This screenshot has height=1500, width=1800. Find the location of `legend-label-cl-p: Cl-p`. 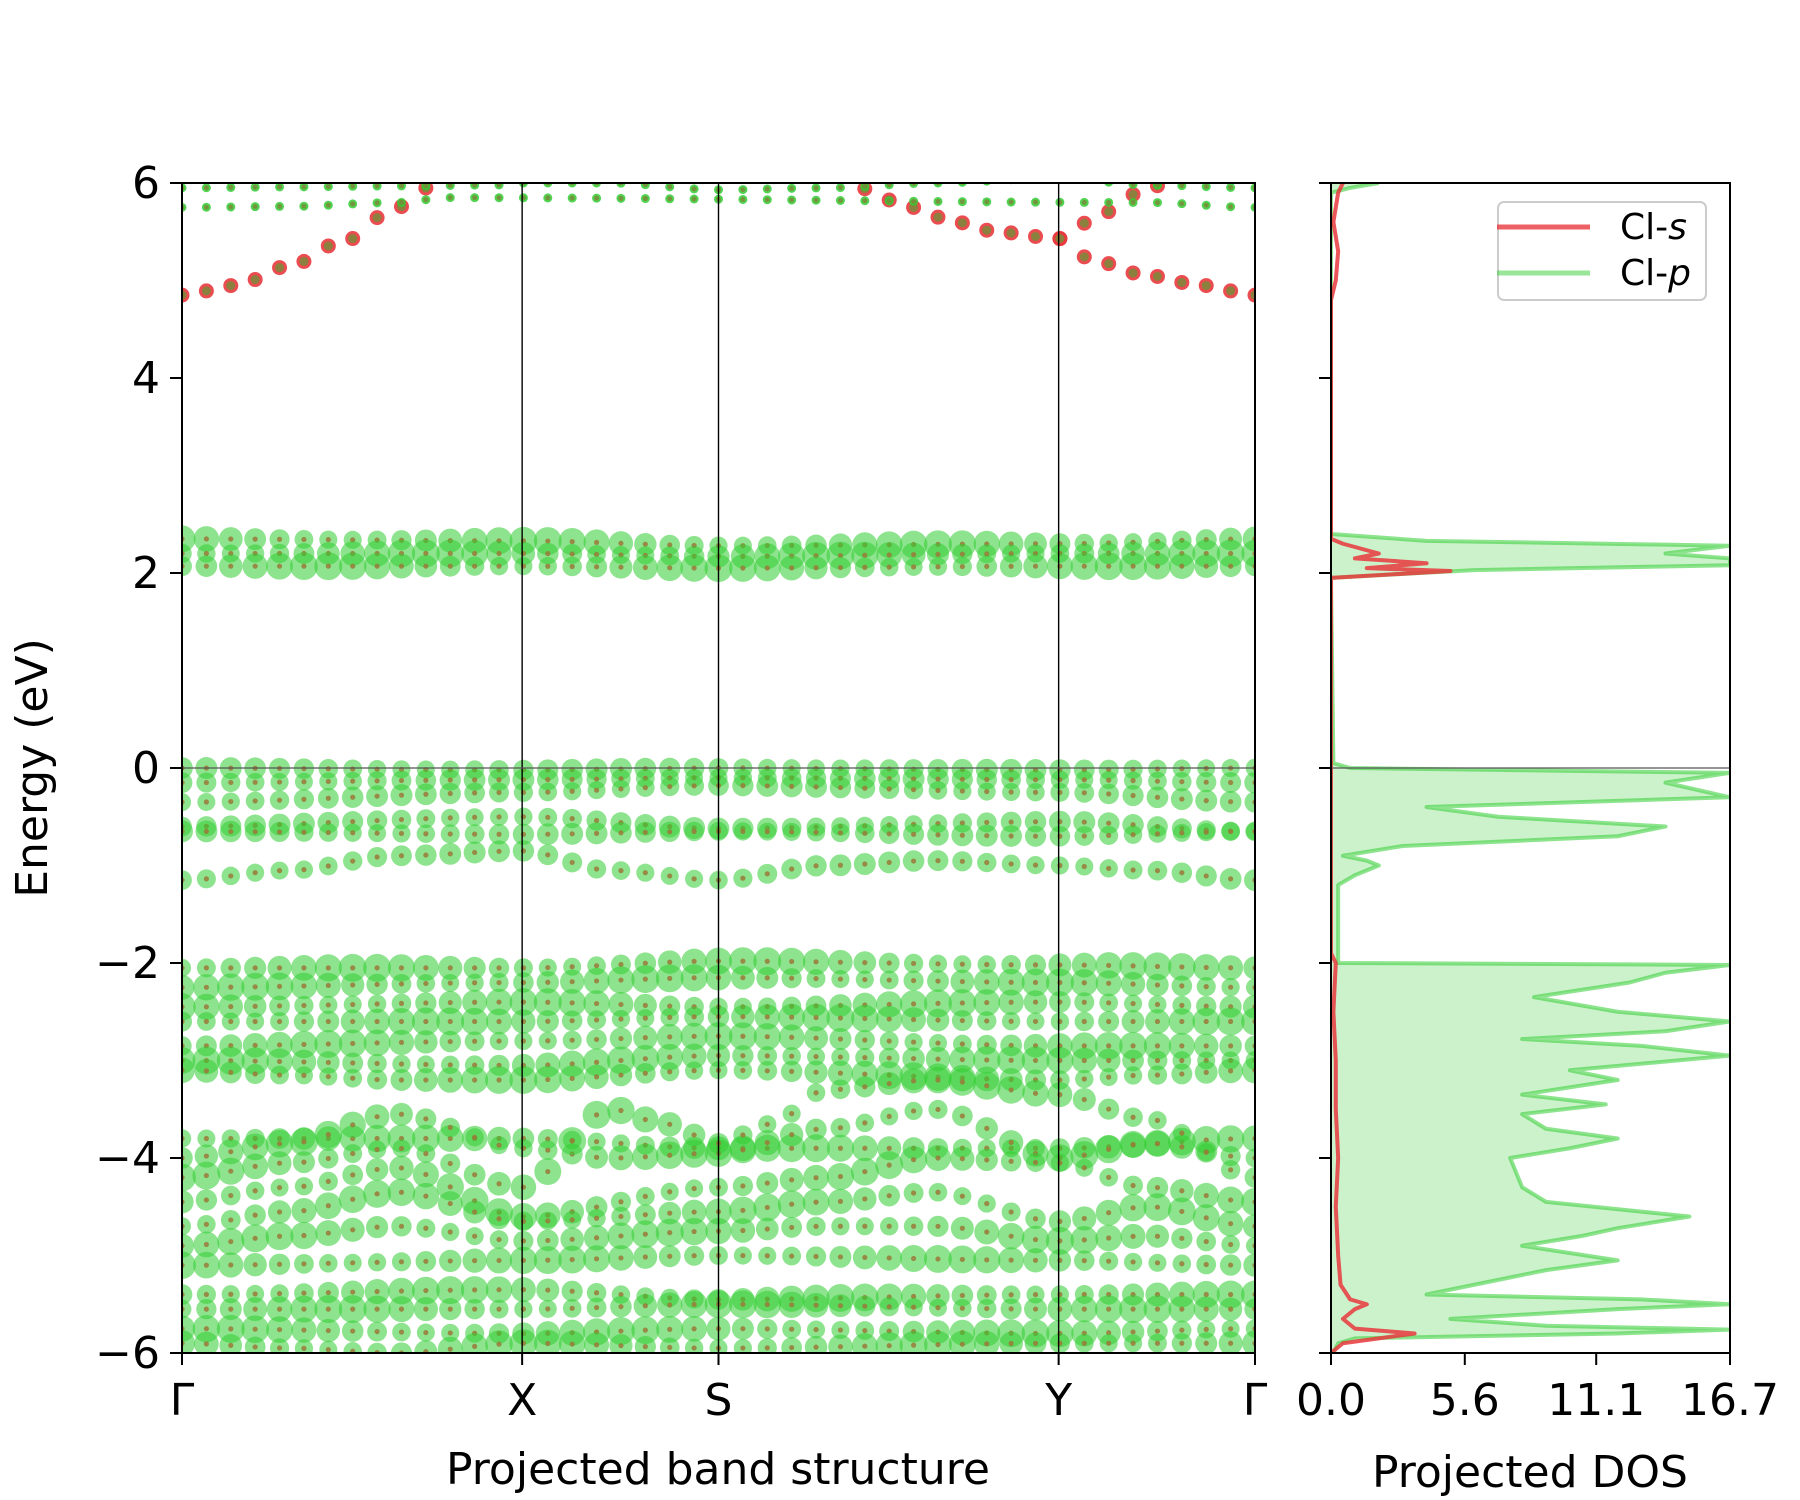

legend-label-cl-p: Cl-p is located at coordinates (1655, 273).